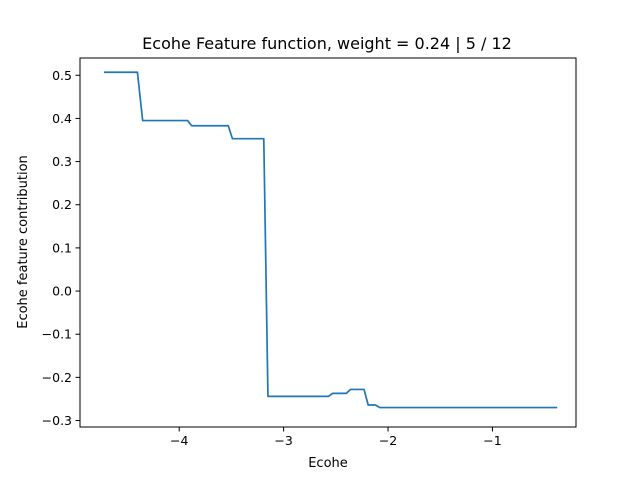 The image size is (640, 480). What do you see at coordinates (328, 463) in the screenshot?
I see `x-axis-label: Ecohe` at bounding box center [328, 463].